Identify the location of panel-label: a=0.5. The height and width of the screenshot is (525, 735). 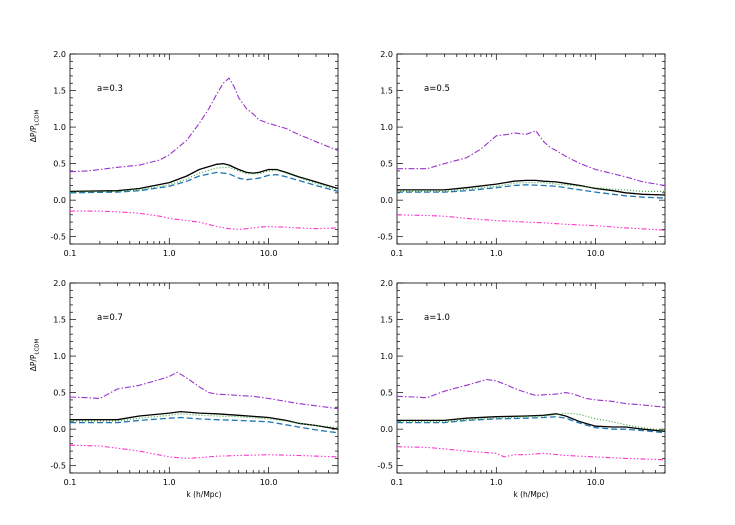
(437, 89).